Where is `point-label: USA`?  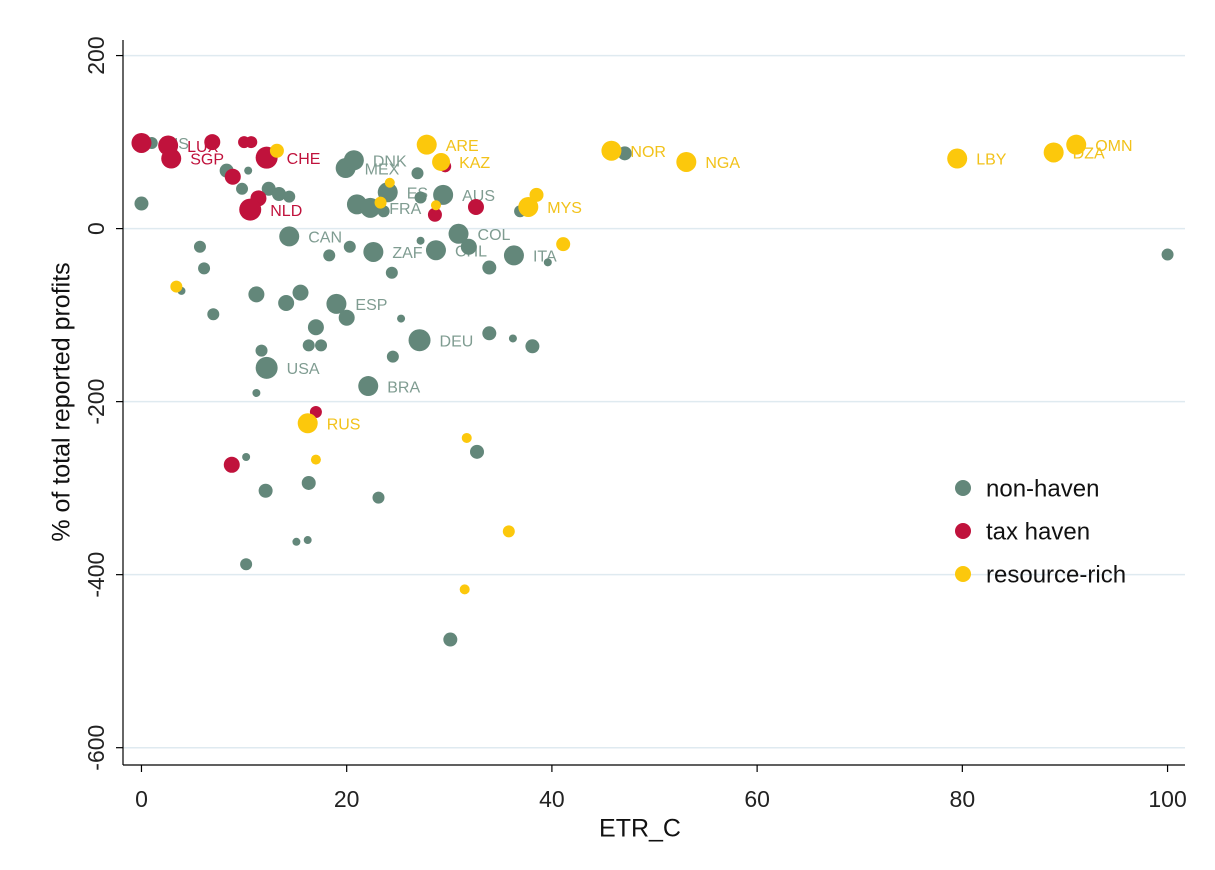 point-label: USA is located at coordinates (303, 369).